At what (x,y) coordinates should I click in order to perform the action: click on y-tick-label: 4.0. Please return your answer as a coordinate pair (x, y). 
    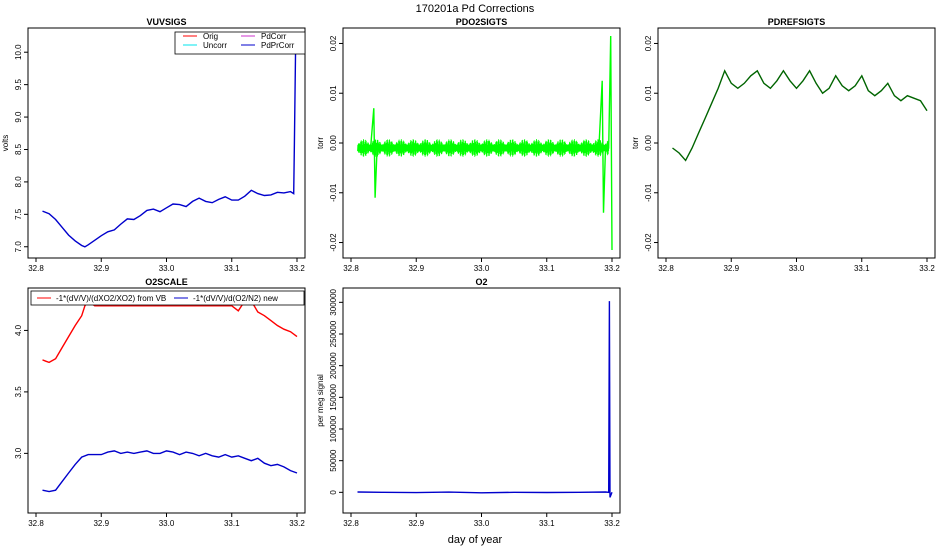
    Looking at the image, I should click on (18, 330).